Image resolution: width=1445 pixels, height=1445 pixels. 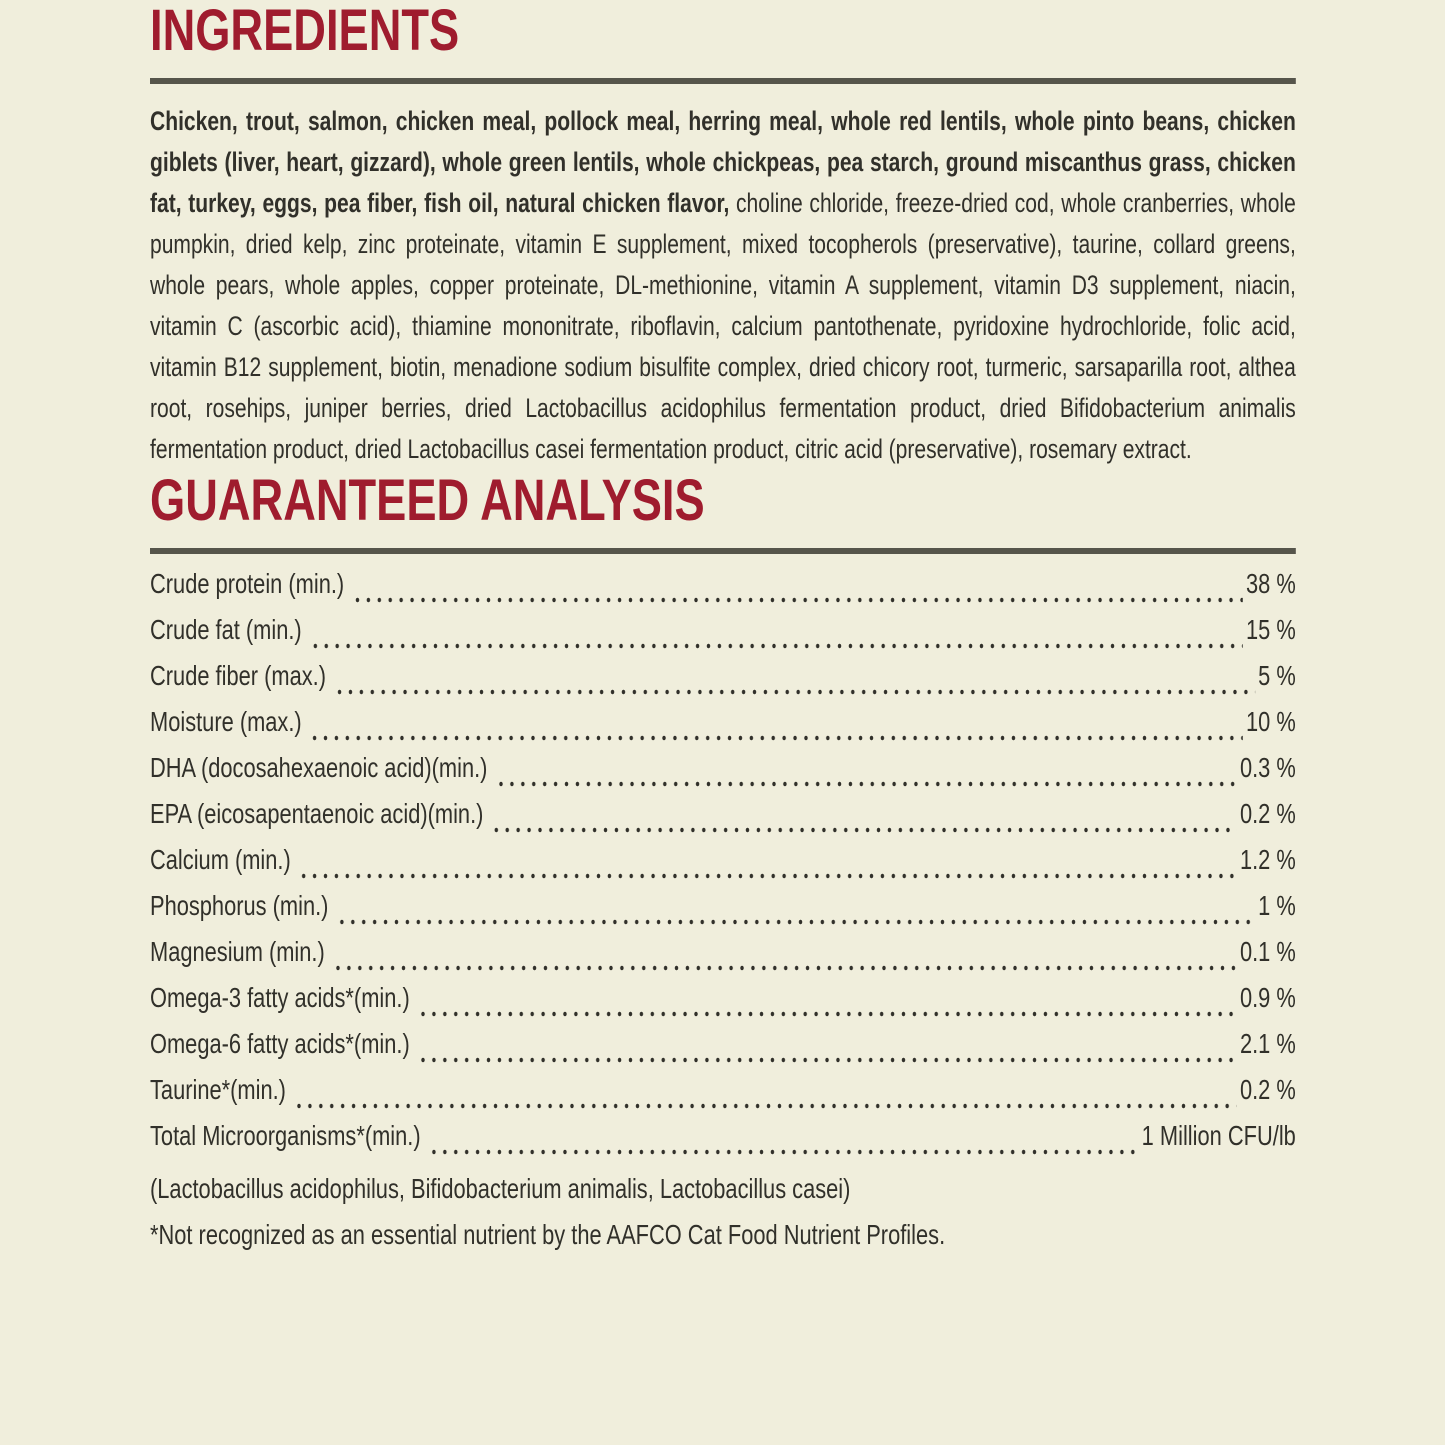 I want to click on analysis-row: Crude protein (min.) 38 %, so click(x=723, y=591).